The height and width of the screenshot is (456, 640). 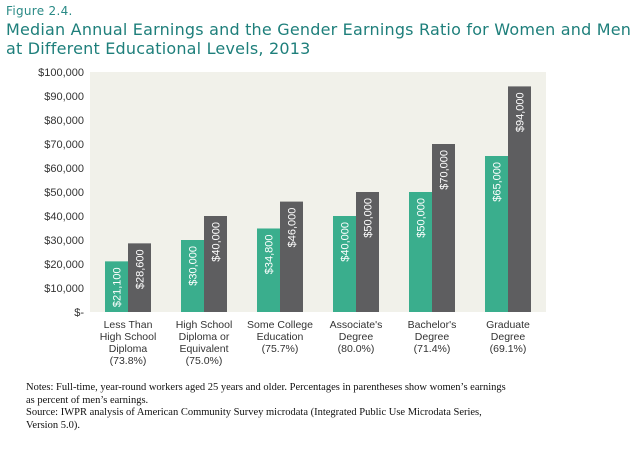 What do you see at coordinates (53, 425) in the screenshot?
I see `source-line-2: Version 5.0).` at bounding box center [53, 425].